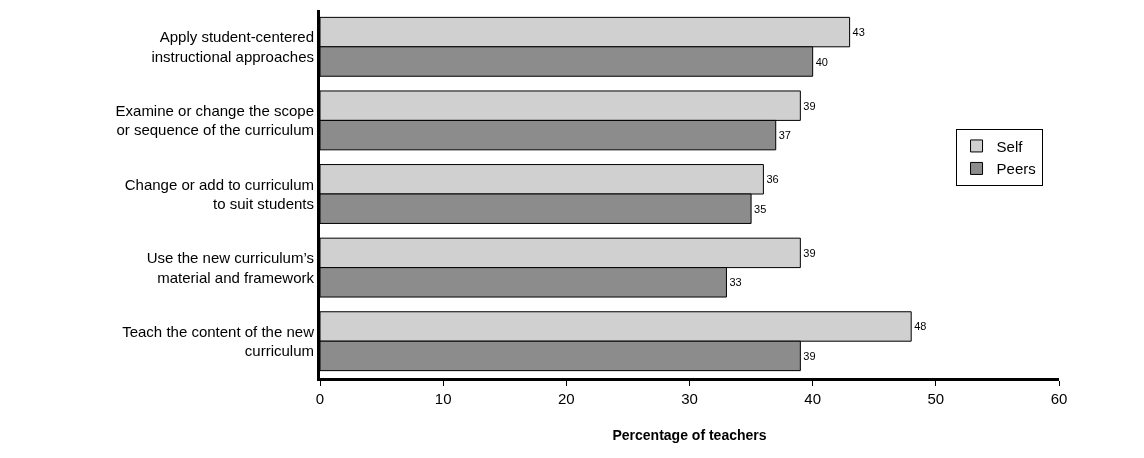  Describe the element at coordinates (821, 61) in the screenshot. I see `data-label: 40` at that location.